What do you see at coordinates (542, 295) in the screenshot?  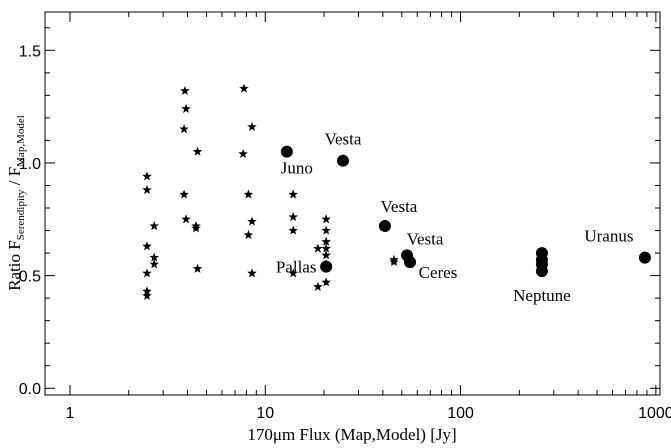 I see `point-label: Neptune` at bounding box center [542, 295].